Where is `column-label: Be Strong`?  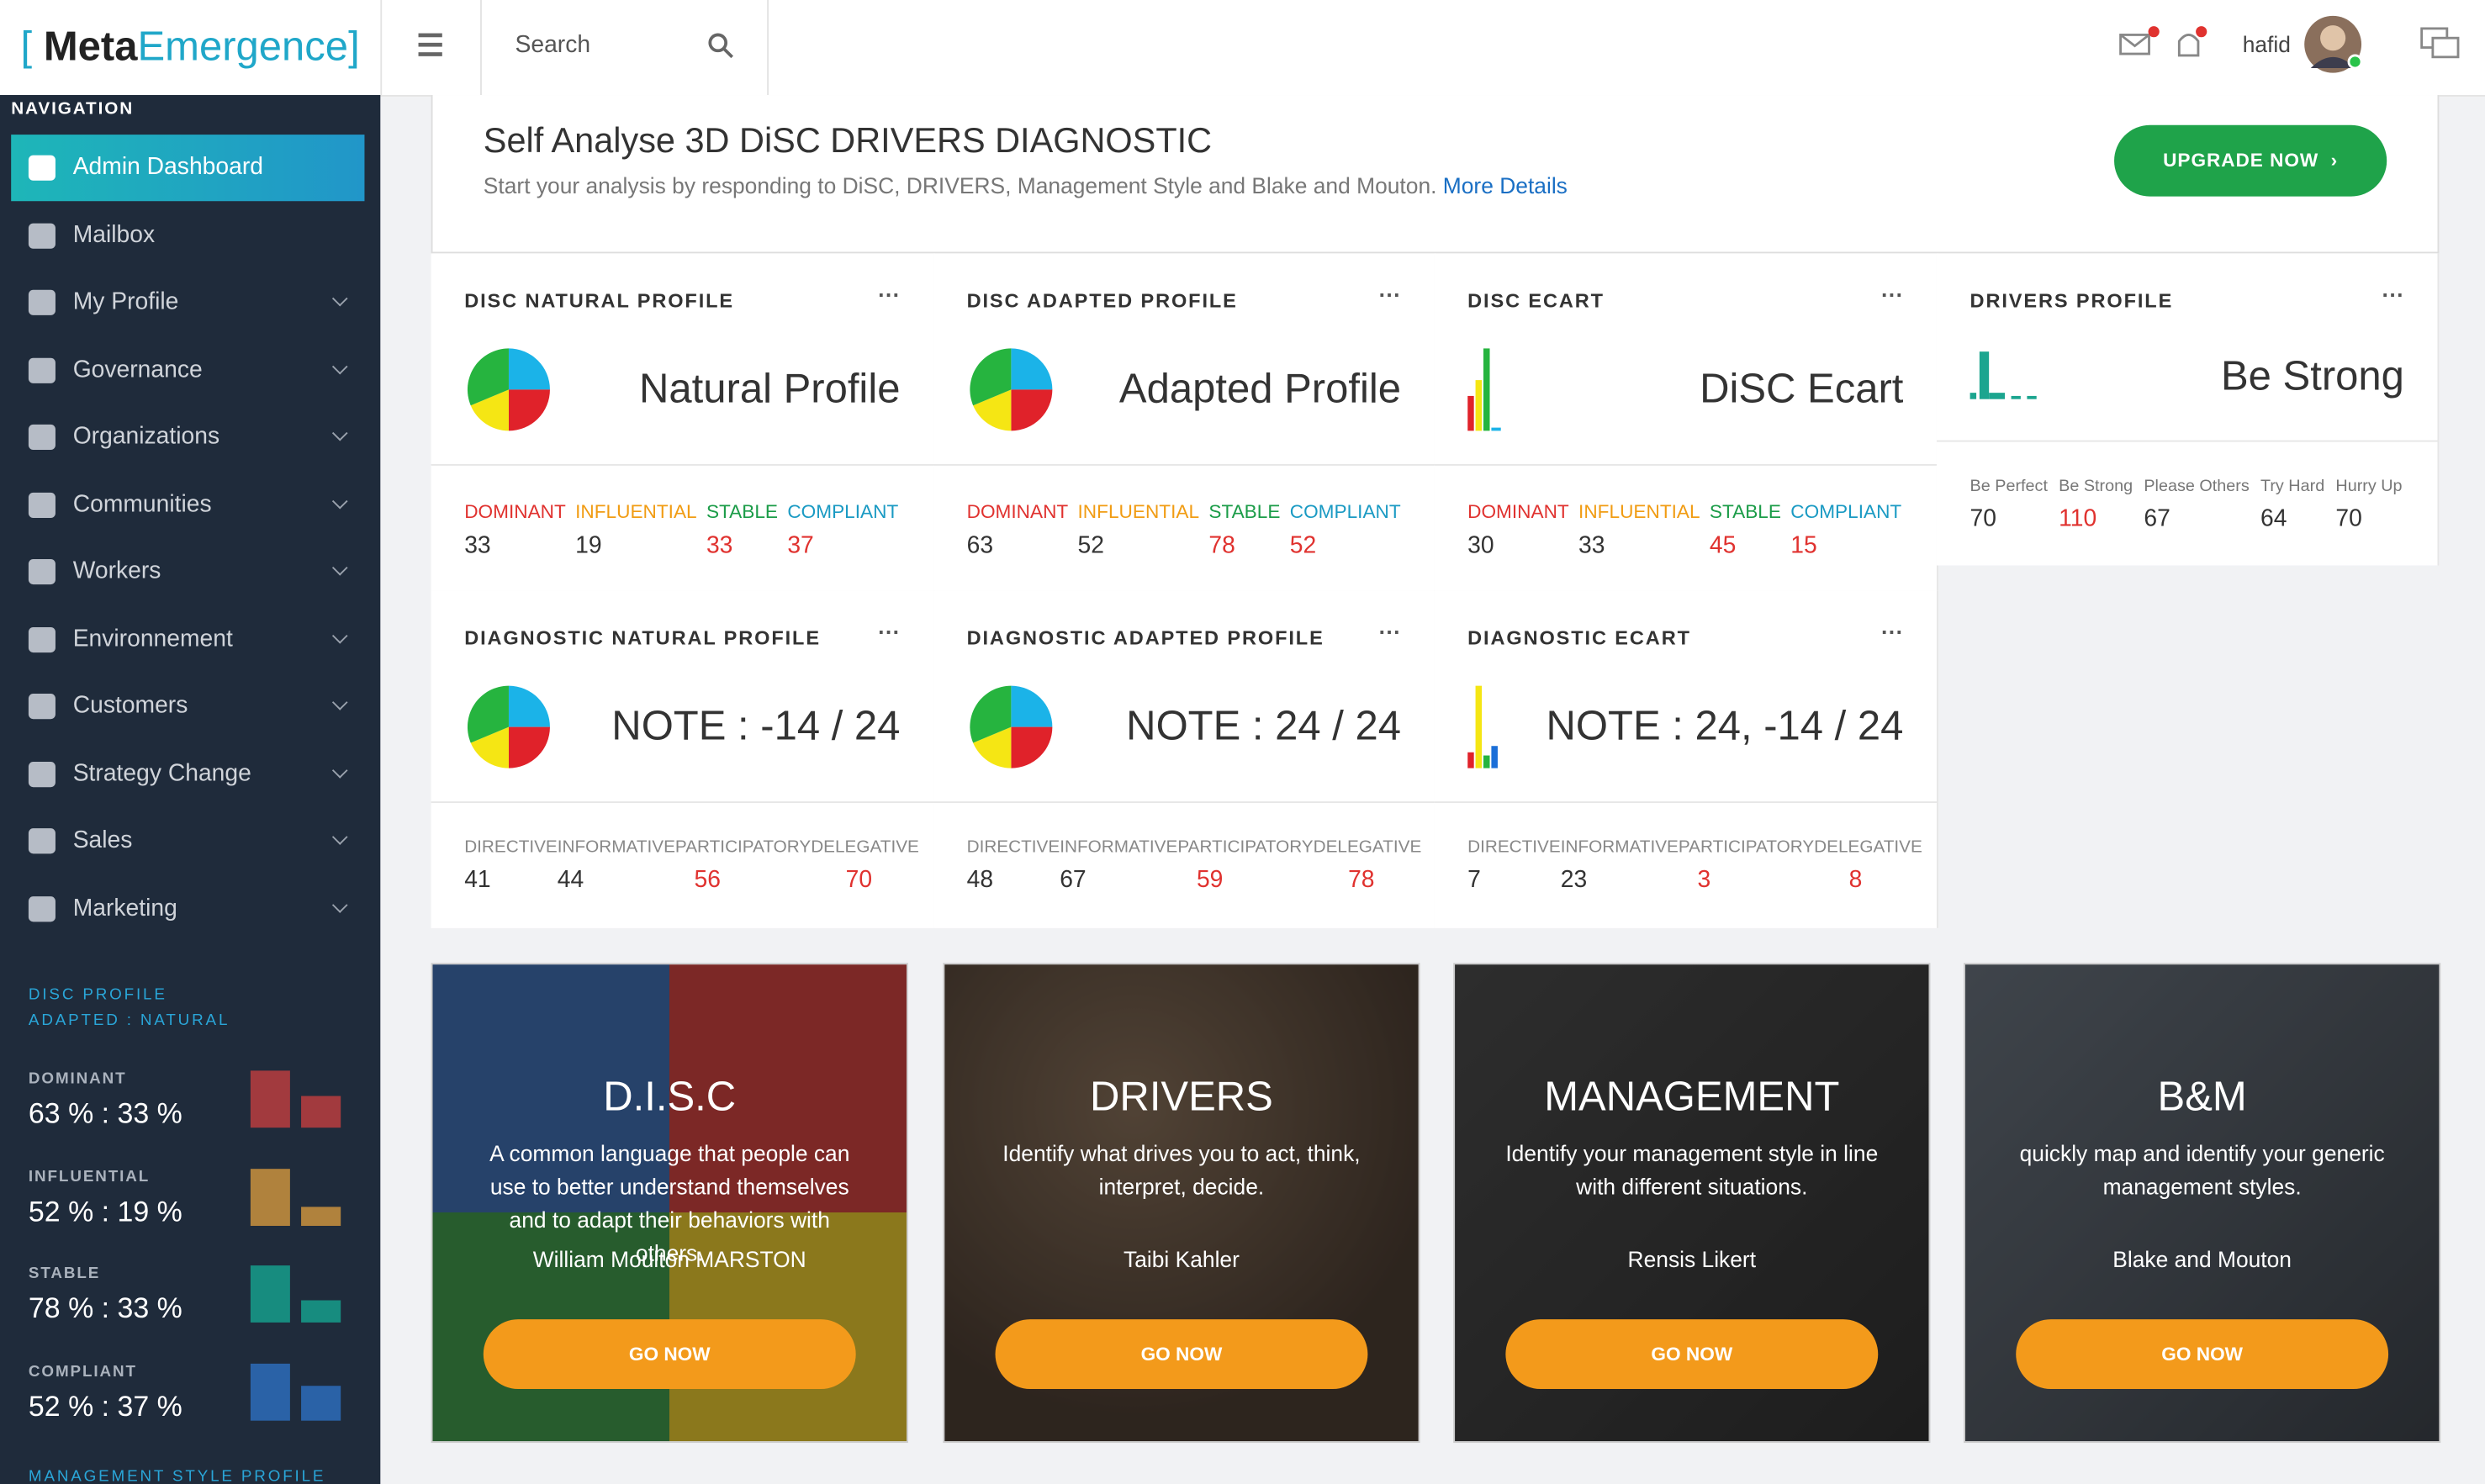
column-label: Be Strong is located at coordinates (2096, 486).